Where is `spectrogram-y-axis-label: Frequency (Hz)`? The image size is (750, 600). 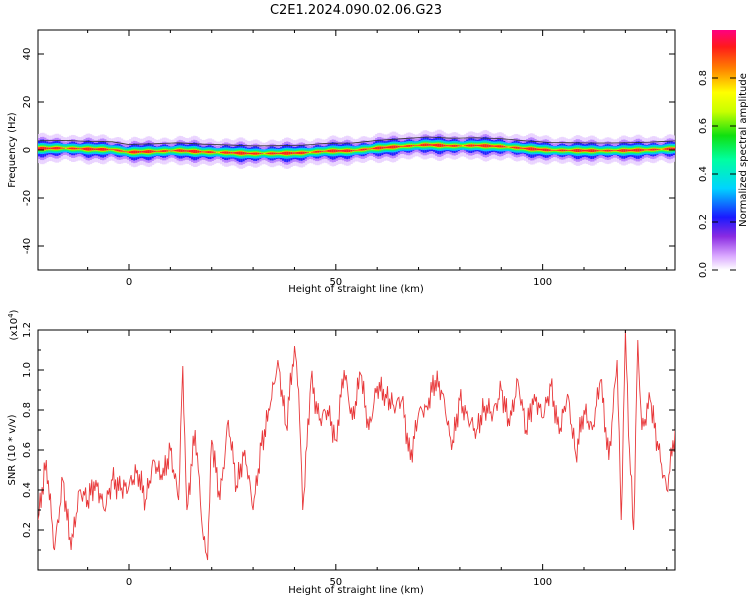 spectrogram-y-axis-label: Frequency (Hz) is located at coordinates (12, 150).